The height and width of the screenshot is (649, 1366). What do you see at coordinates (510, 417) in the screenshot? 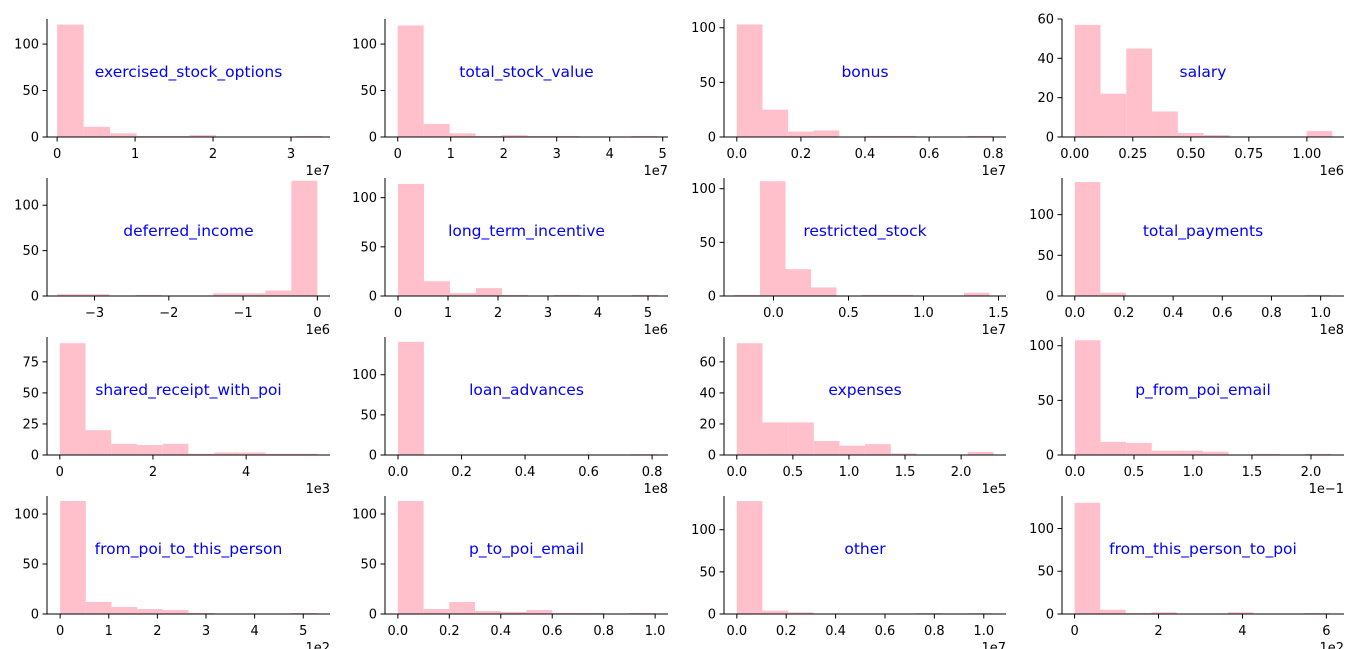
I see `histogram-panel-loan_advances: 0.0 0.2 0.4 0.6 0.8 0 50 100 1e8 loan_advances` at bounding box center [510, 417].